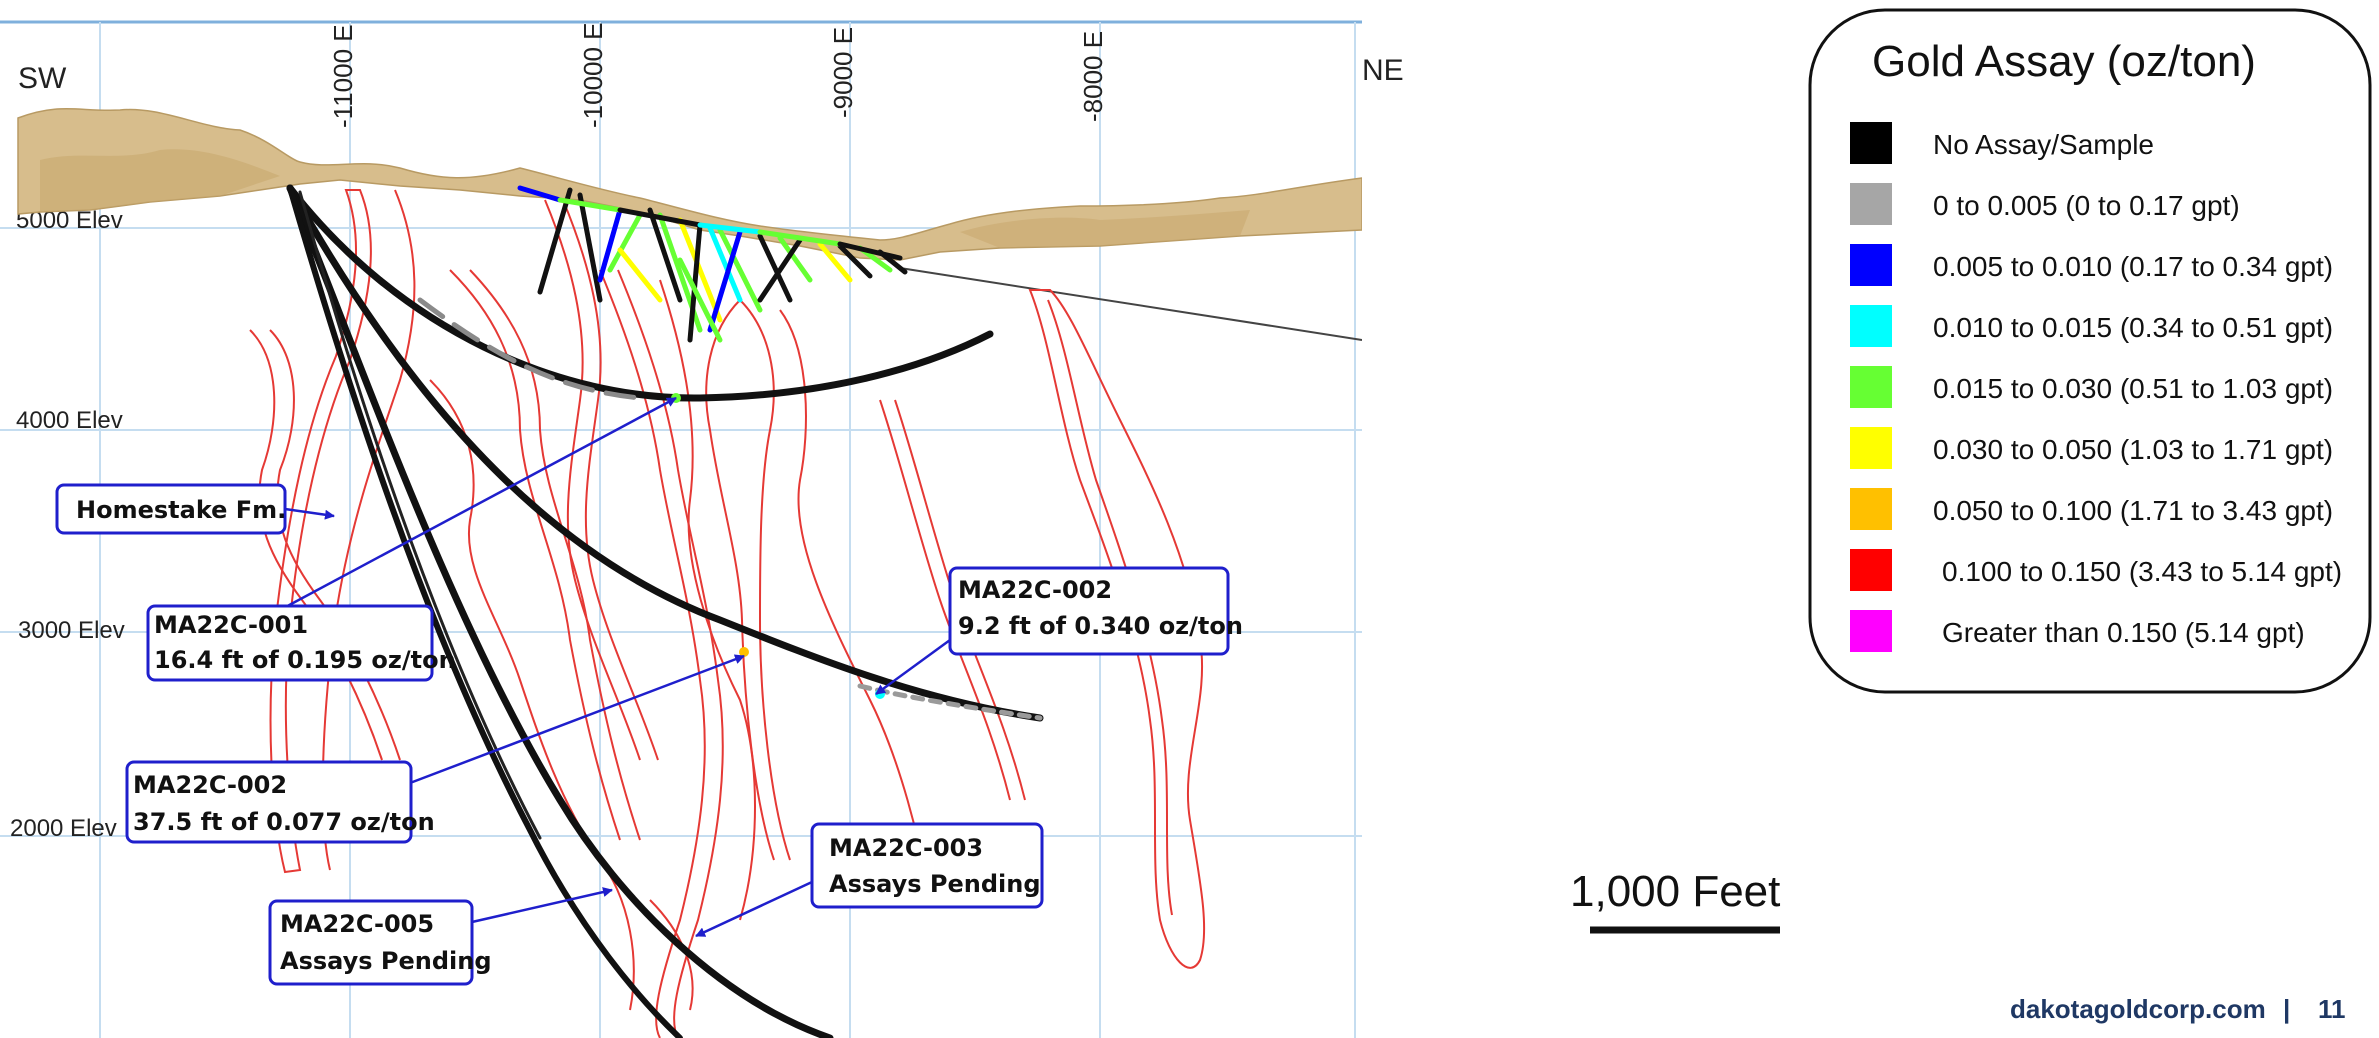 Image resolution: width=2379 pixels, height=1038 pixels. What do you see at coordinates (63, 828) in the screenshot?
I see `elevation-label-2000: 2000 Elev` at bounding box center [63, 828].